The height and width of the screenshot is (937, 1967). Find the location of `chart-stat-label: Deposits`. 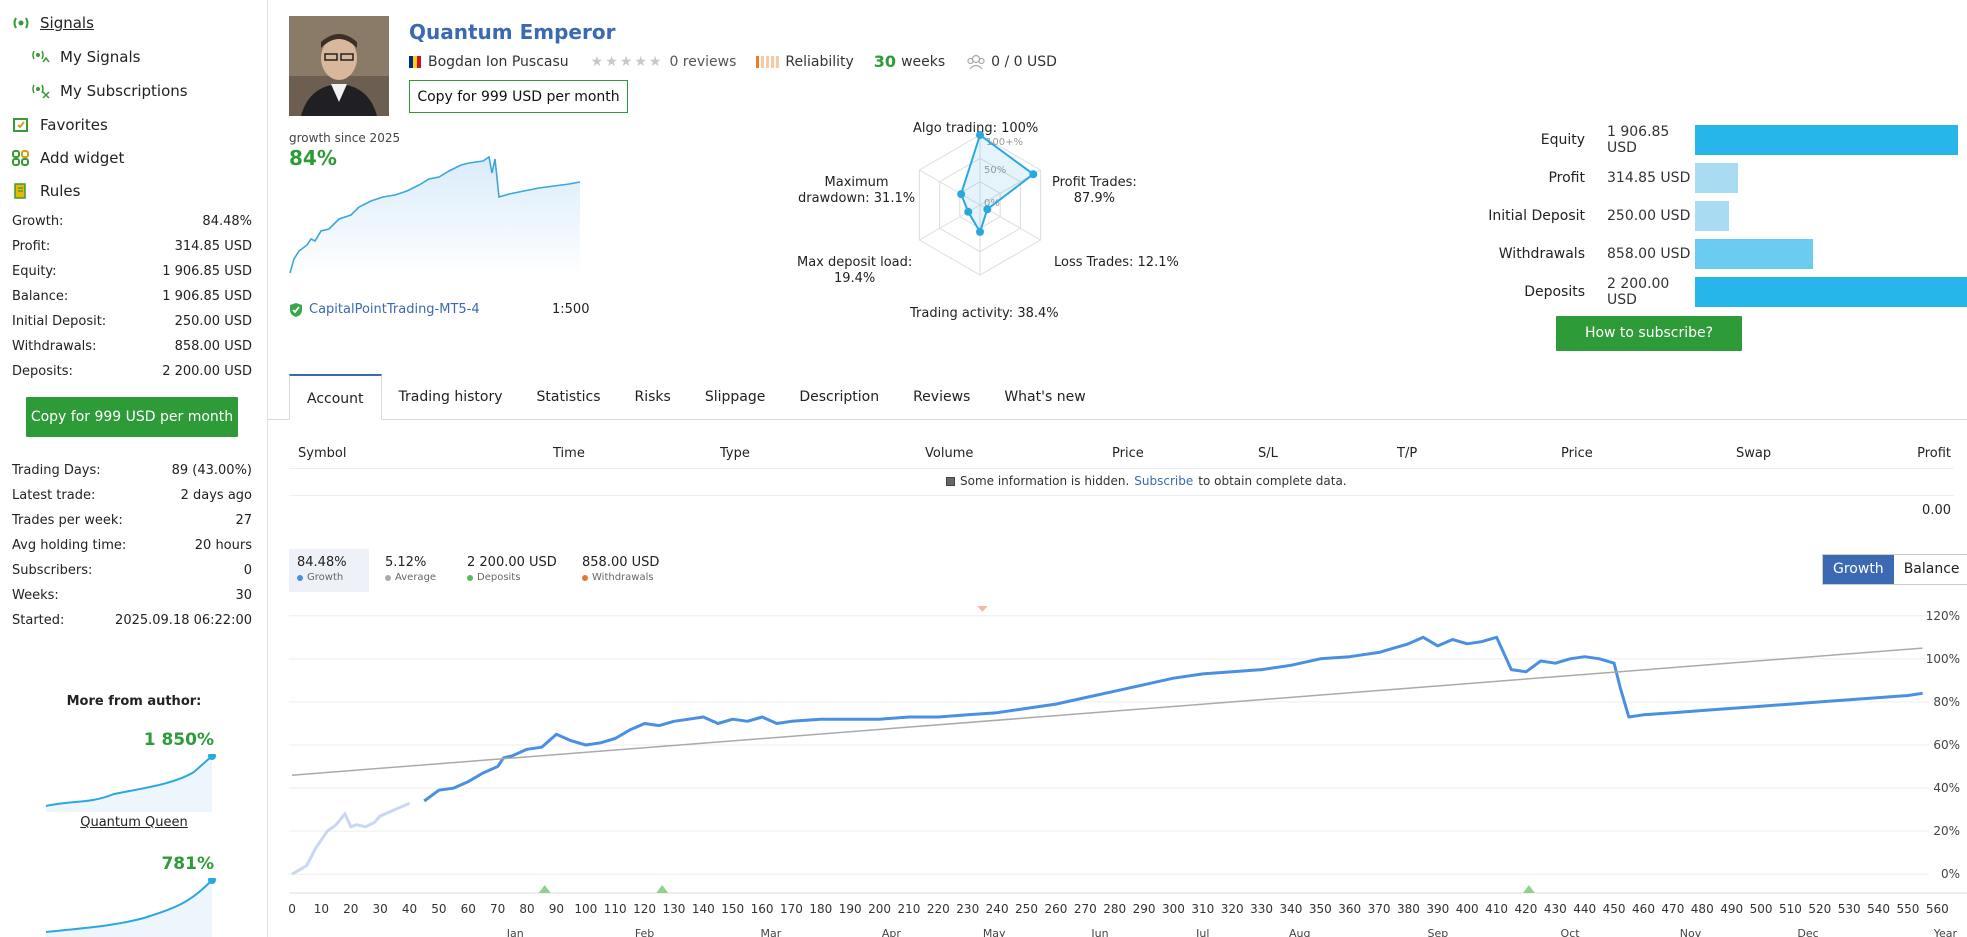

chart-stat-label: Deposits is located at coordinates (499, 577).